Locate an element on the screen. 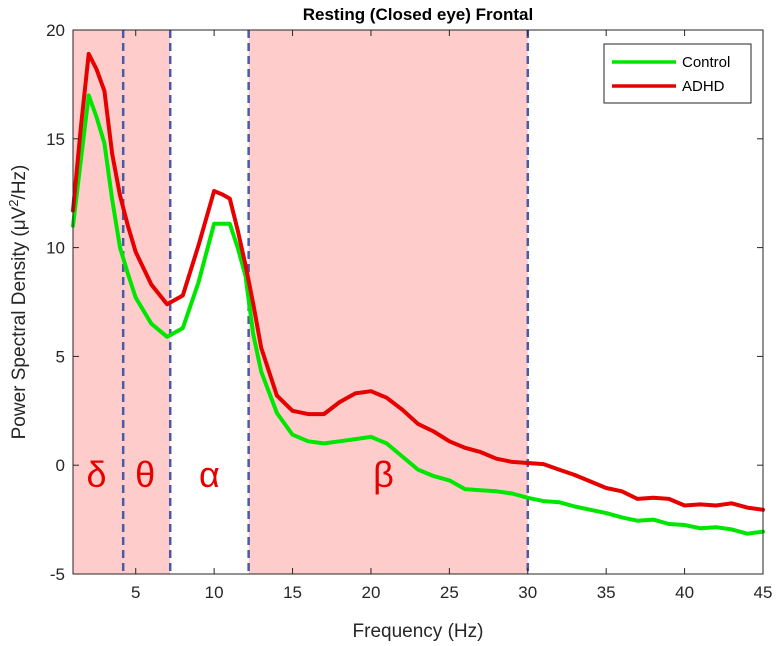 The image size is (782, 646). y-tick-label: -5 is located at coordinates (57, 574).